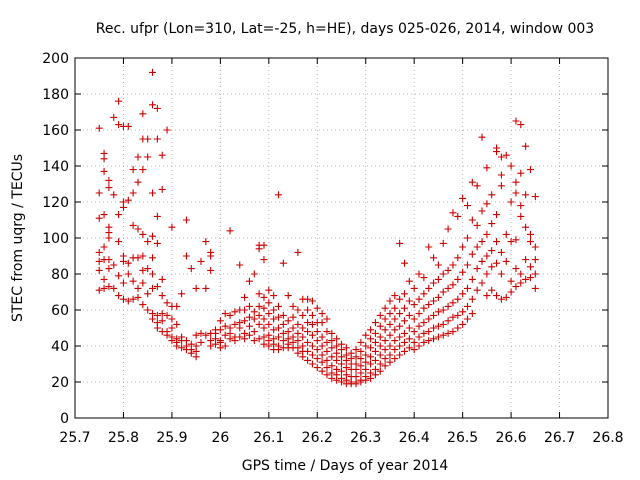 The height and width of the screenshot is (480, 640). What do you see at coordinates (123, 438) in the screenshot?
I see `x-tick-label: 25.8` at bounding box center [123, 438].